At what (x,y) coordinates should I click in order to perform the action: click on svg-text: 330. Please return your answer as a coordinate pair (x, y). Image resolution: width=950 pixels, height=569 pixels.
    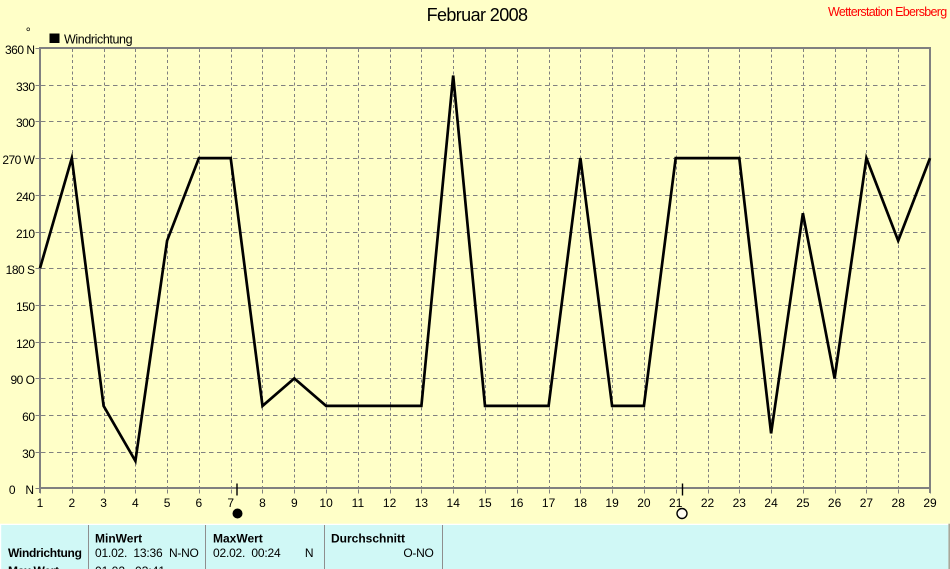
    Looking at the image, I should click on (25, 87).